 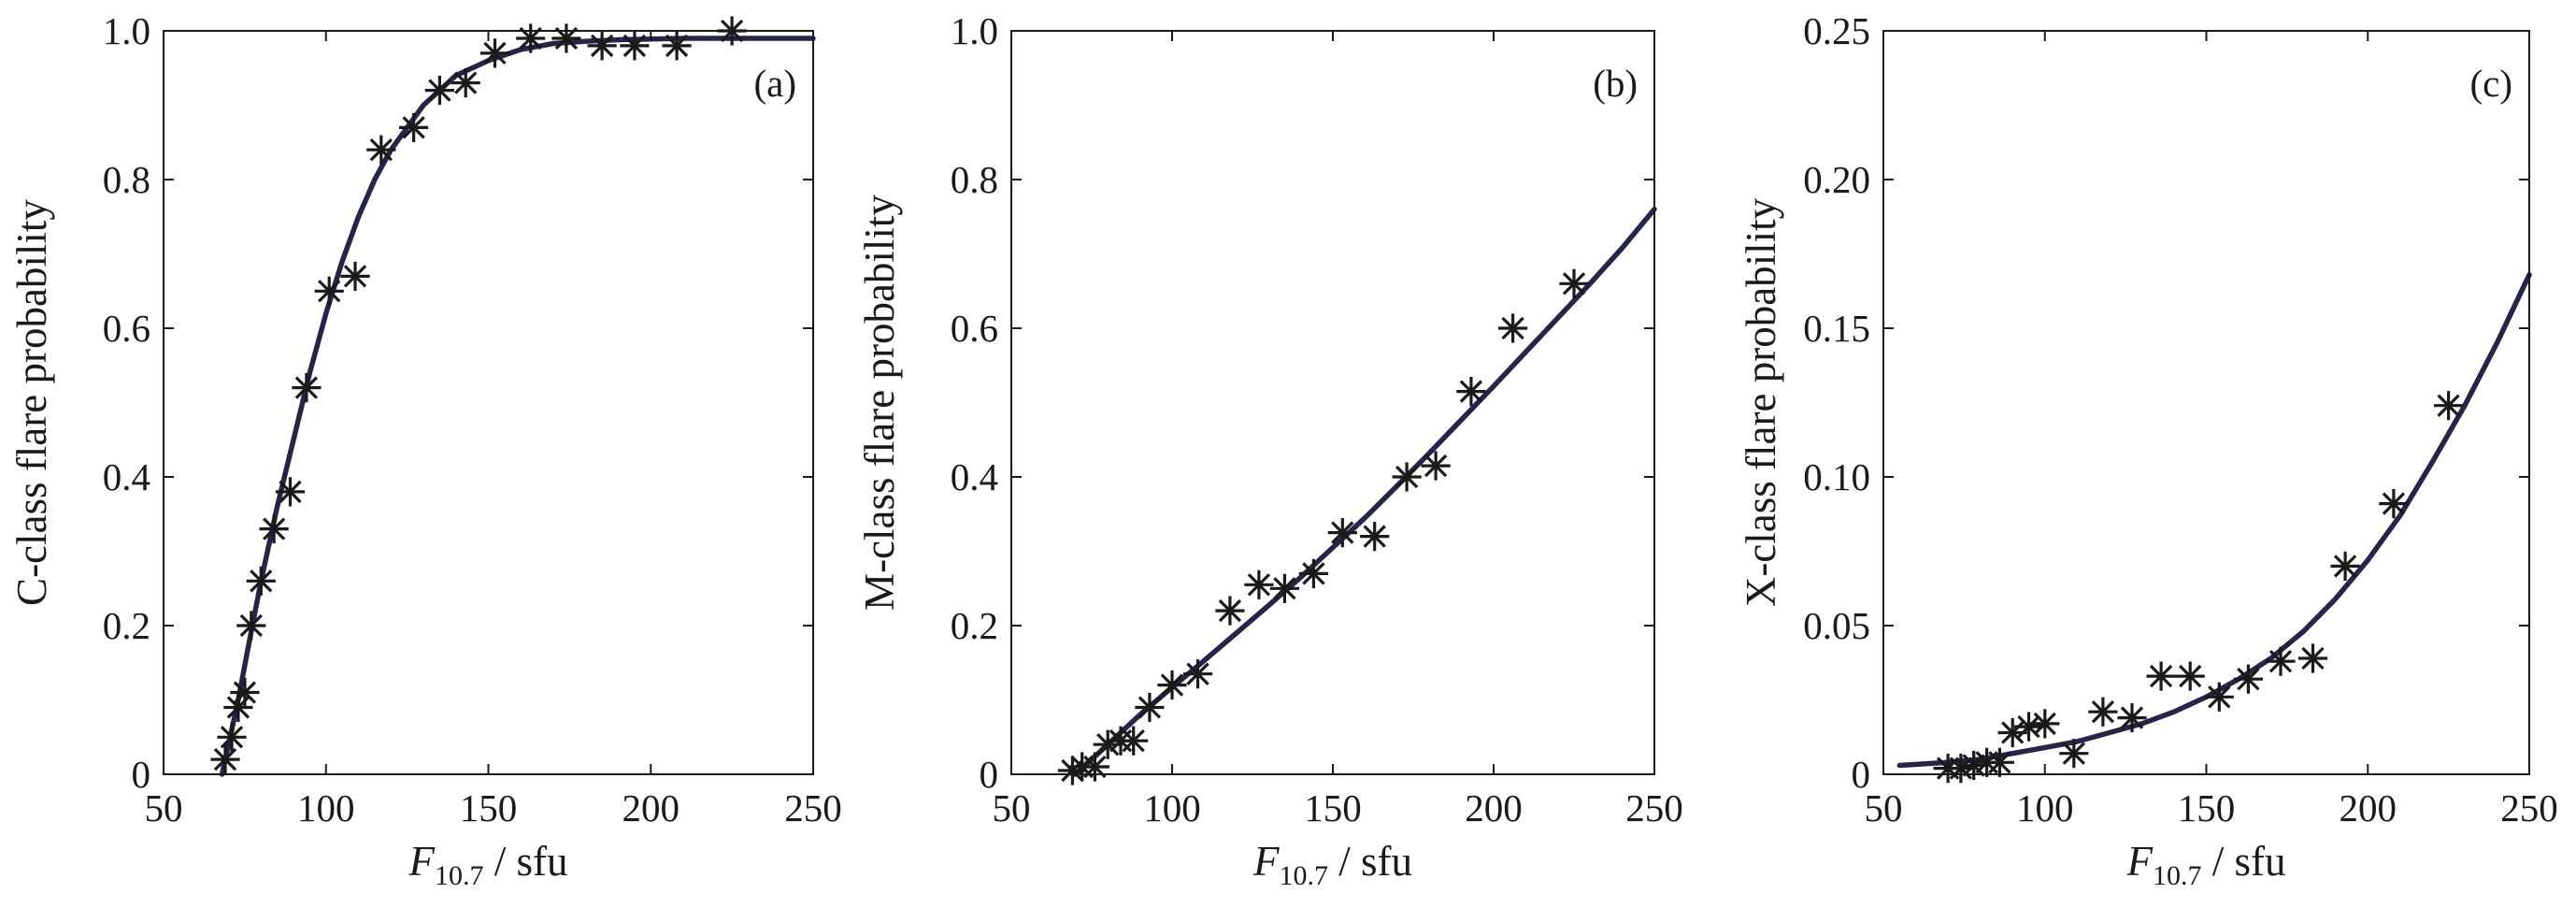 I want to click on y-tick-label: 0.8, so click(x=974, y=179).